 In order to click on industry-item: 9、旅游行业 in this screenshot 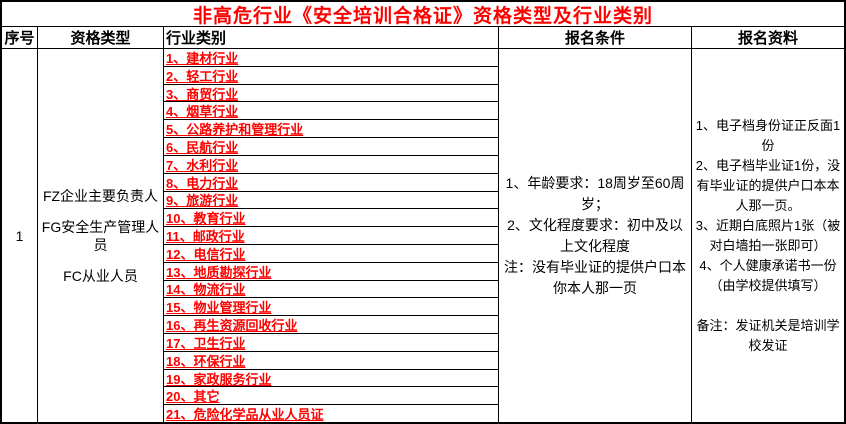, I will do `click(331, 201)`.